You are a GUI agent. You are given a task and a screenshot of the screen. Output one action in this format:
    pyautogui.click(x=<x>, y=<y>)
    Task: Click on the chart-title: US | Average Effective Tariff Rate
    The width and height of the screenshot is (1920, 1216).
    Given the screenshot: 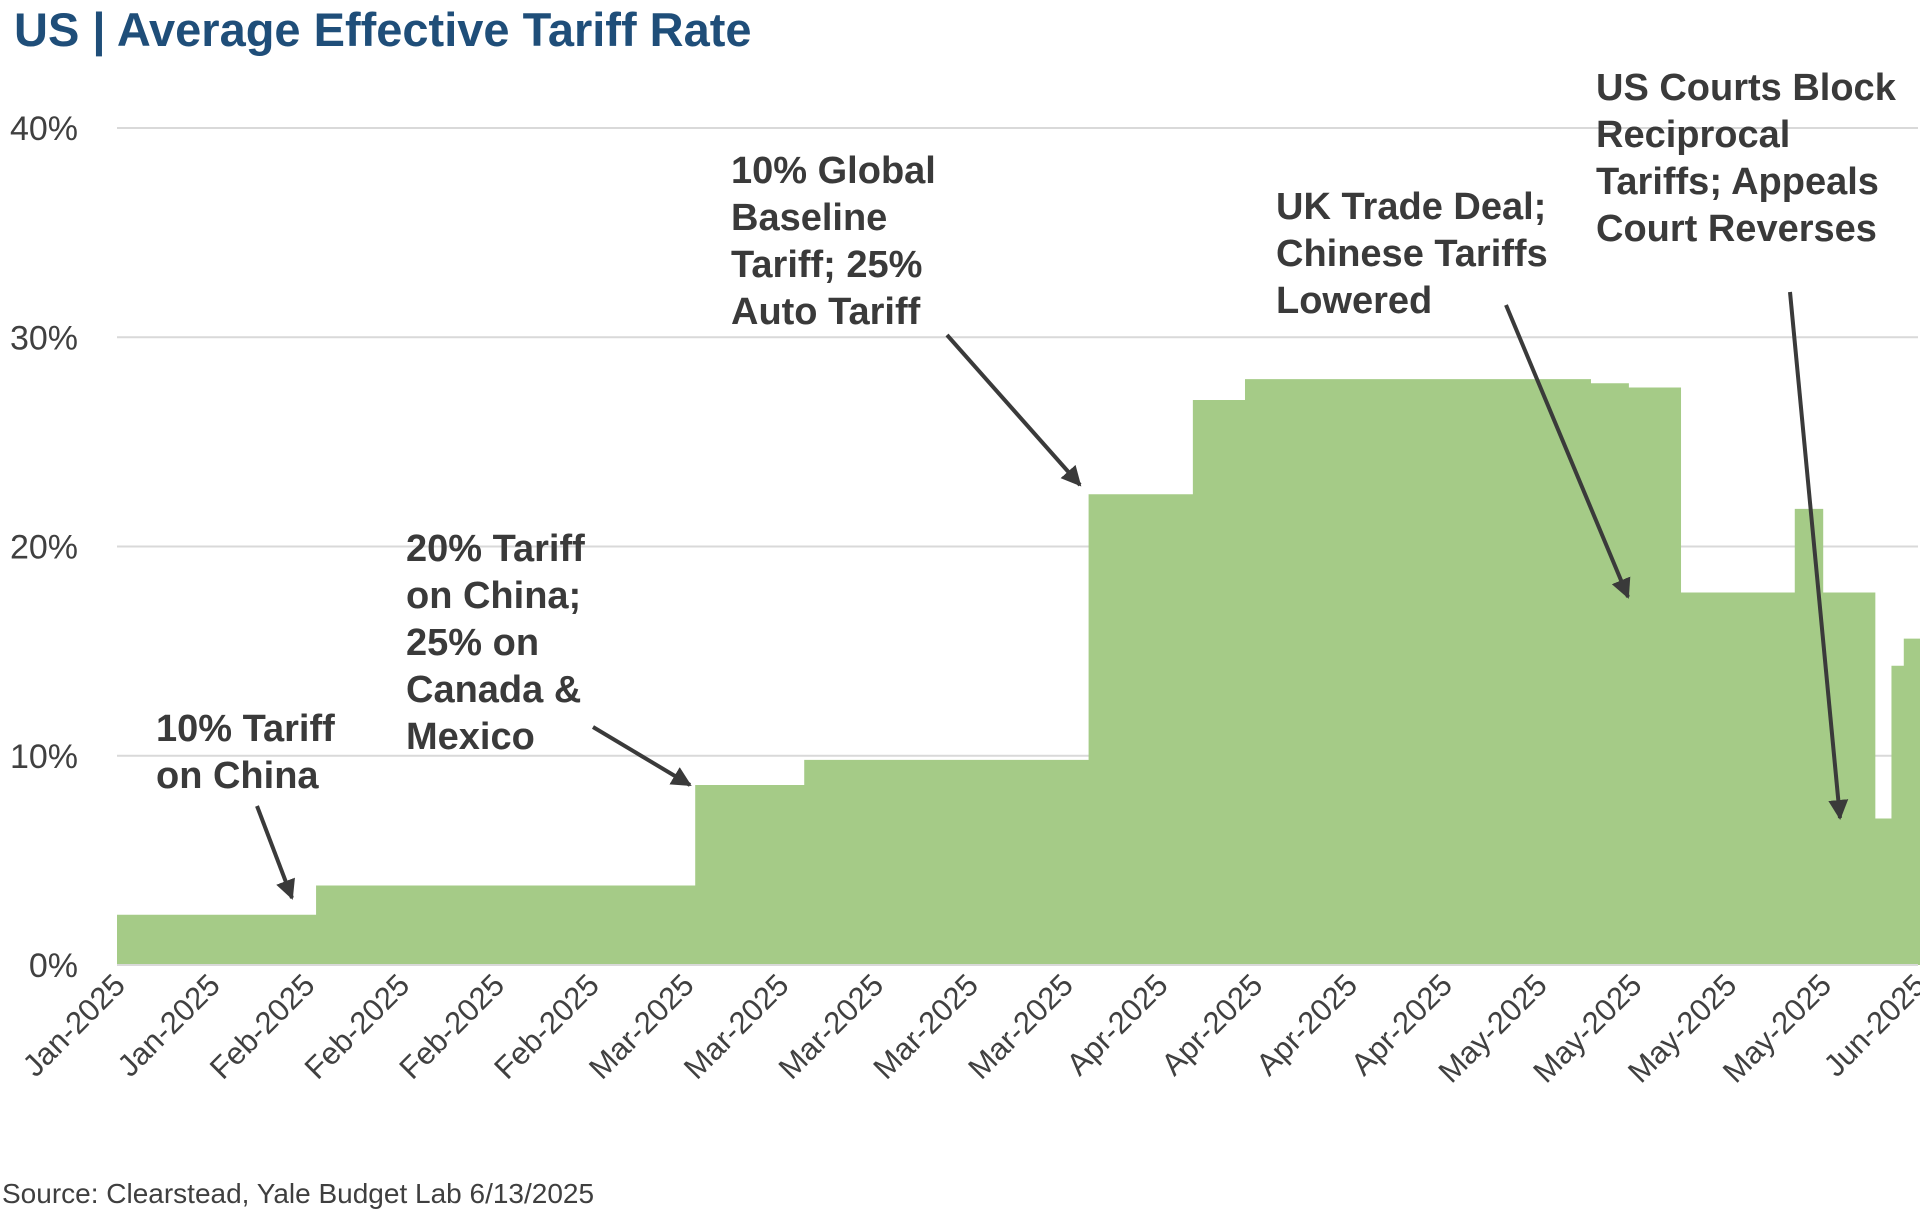 What is the action you would take?
    pyautogui.click(x=383, y=29)
    